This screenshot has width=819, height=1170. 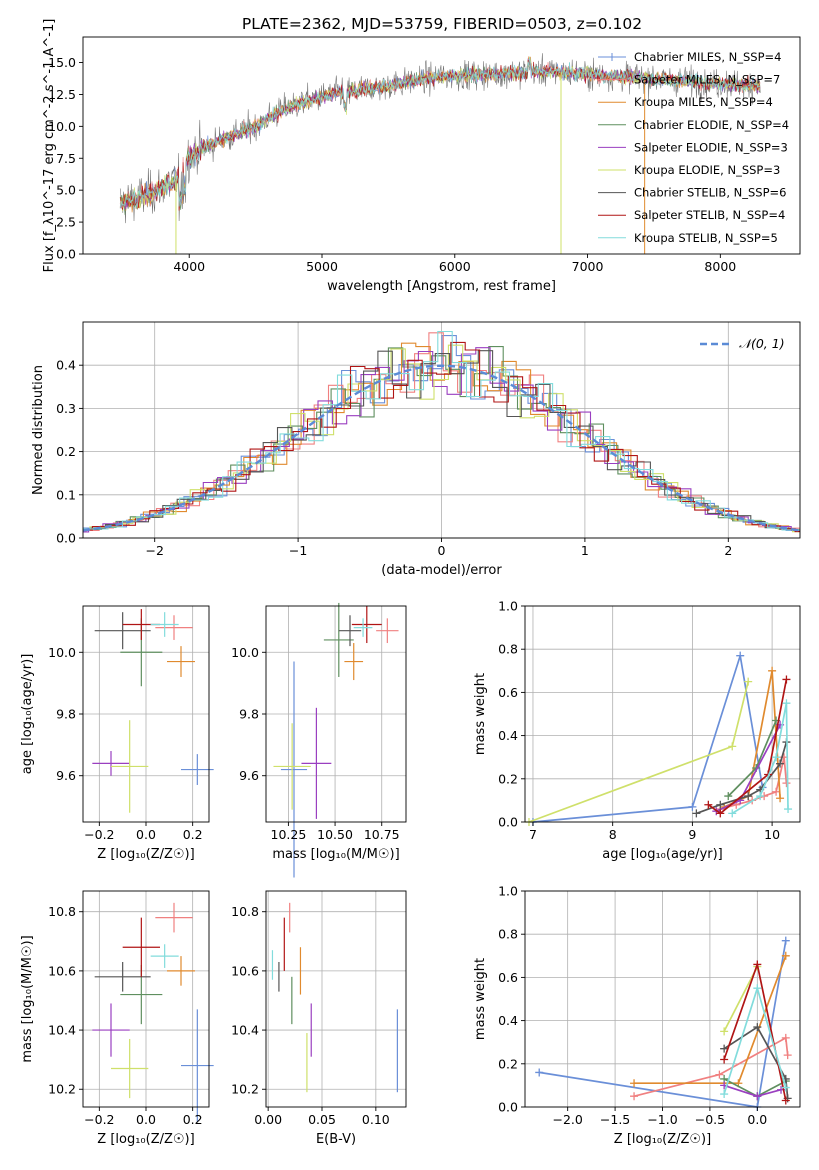 I want to click on x-tick-label: 10, so click(x=772, y=834).